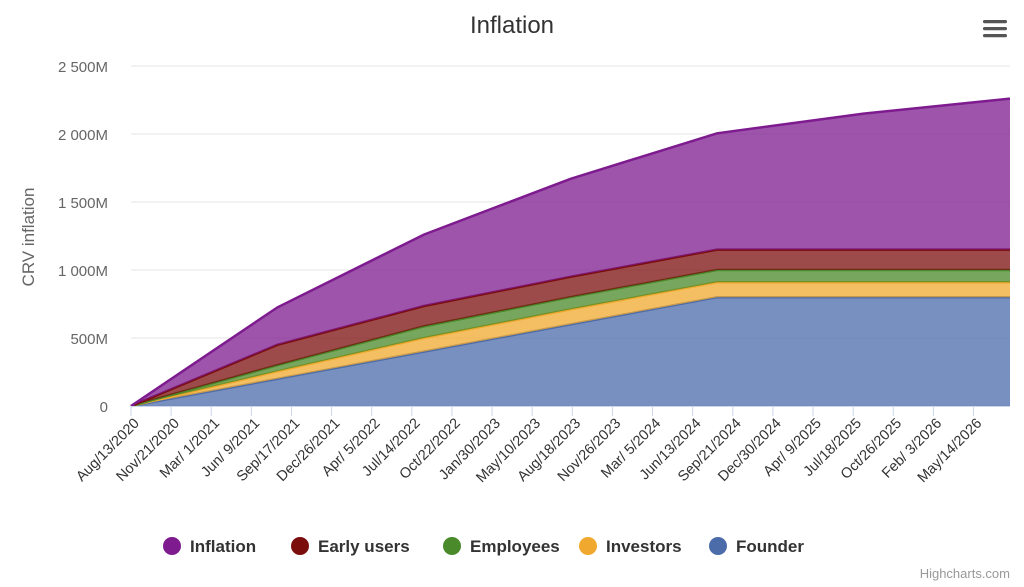  I want to click on legend-label: Investors, so click(644, 546).